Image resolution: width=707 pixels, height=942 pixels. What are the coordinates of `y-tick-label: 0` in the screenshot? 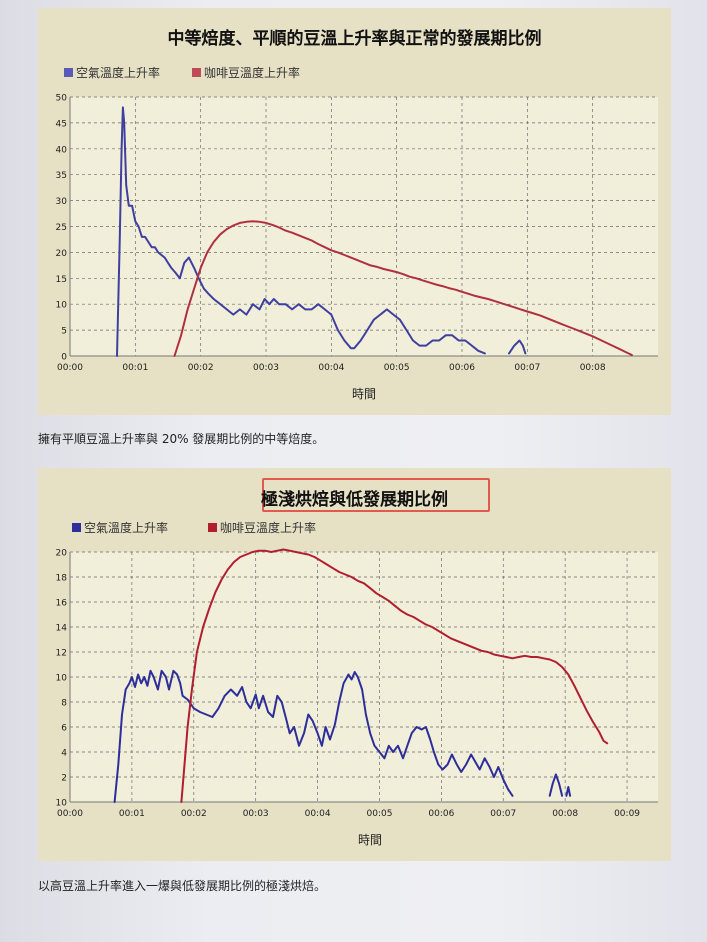 It's located at (64, 358).